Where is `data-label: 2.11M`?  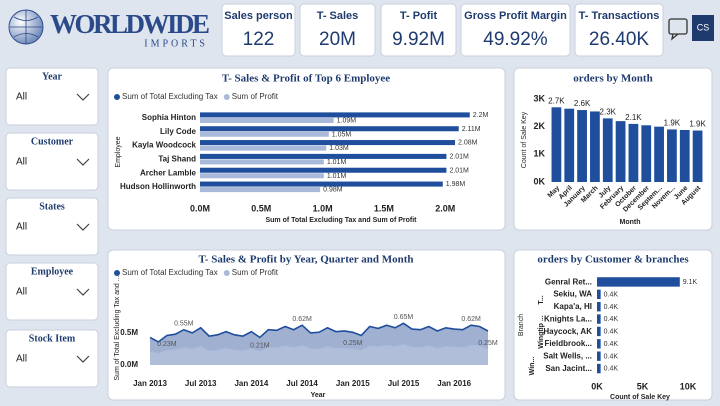 data-label: 2.11M is located at coordinates (471, 129).